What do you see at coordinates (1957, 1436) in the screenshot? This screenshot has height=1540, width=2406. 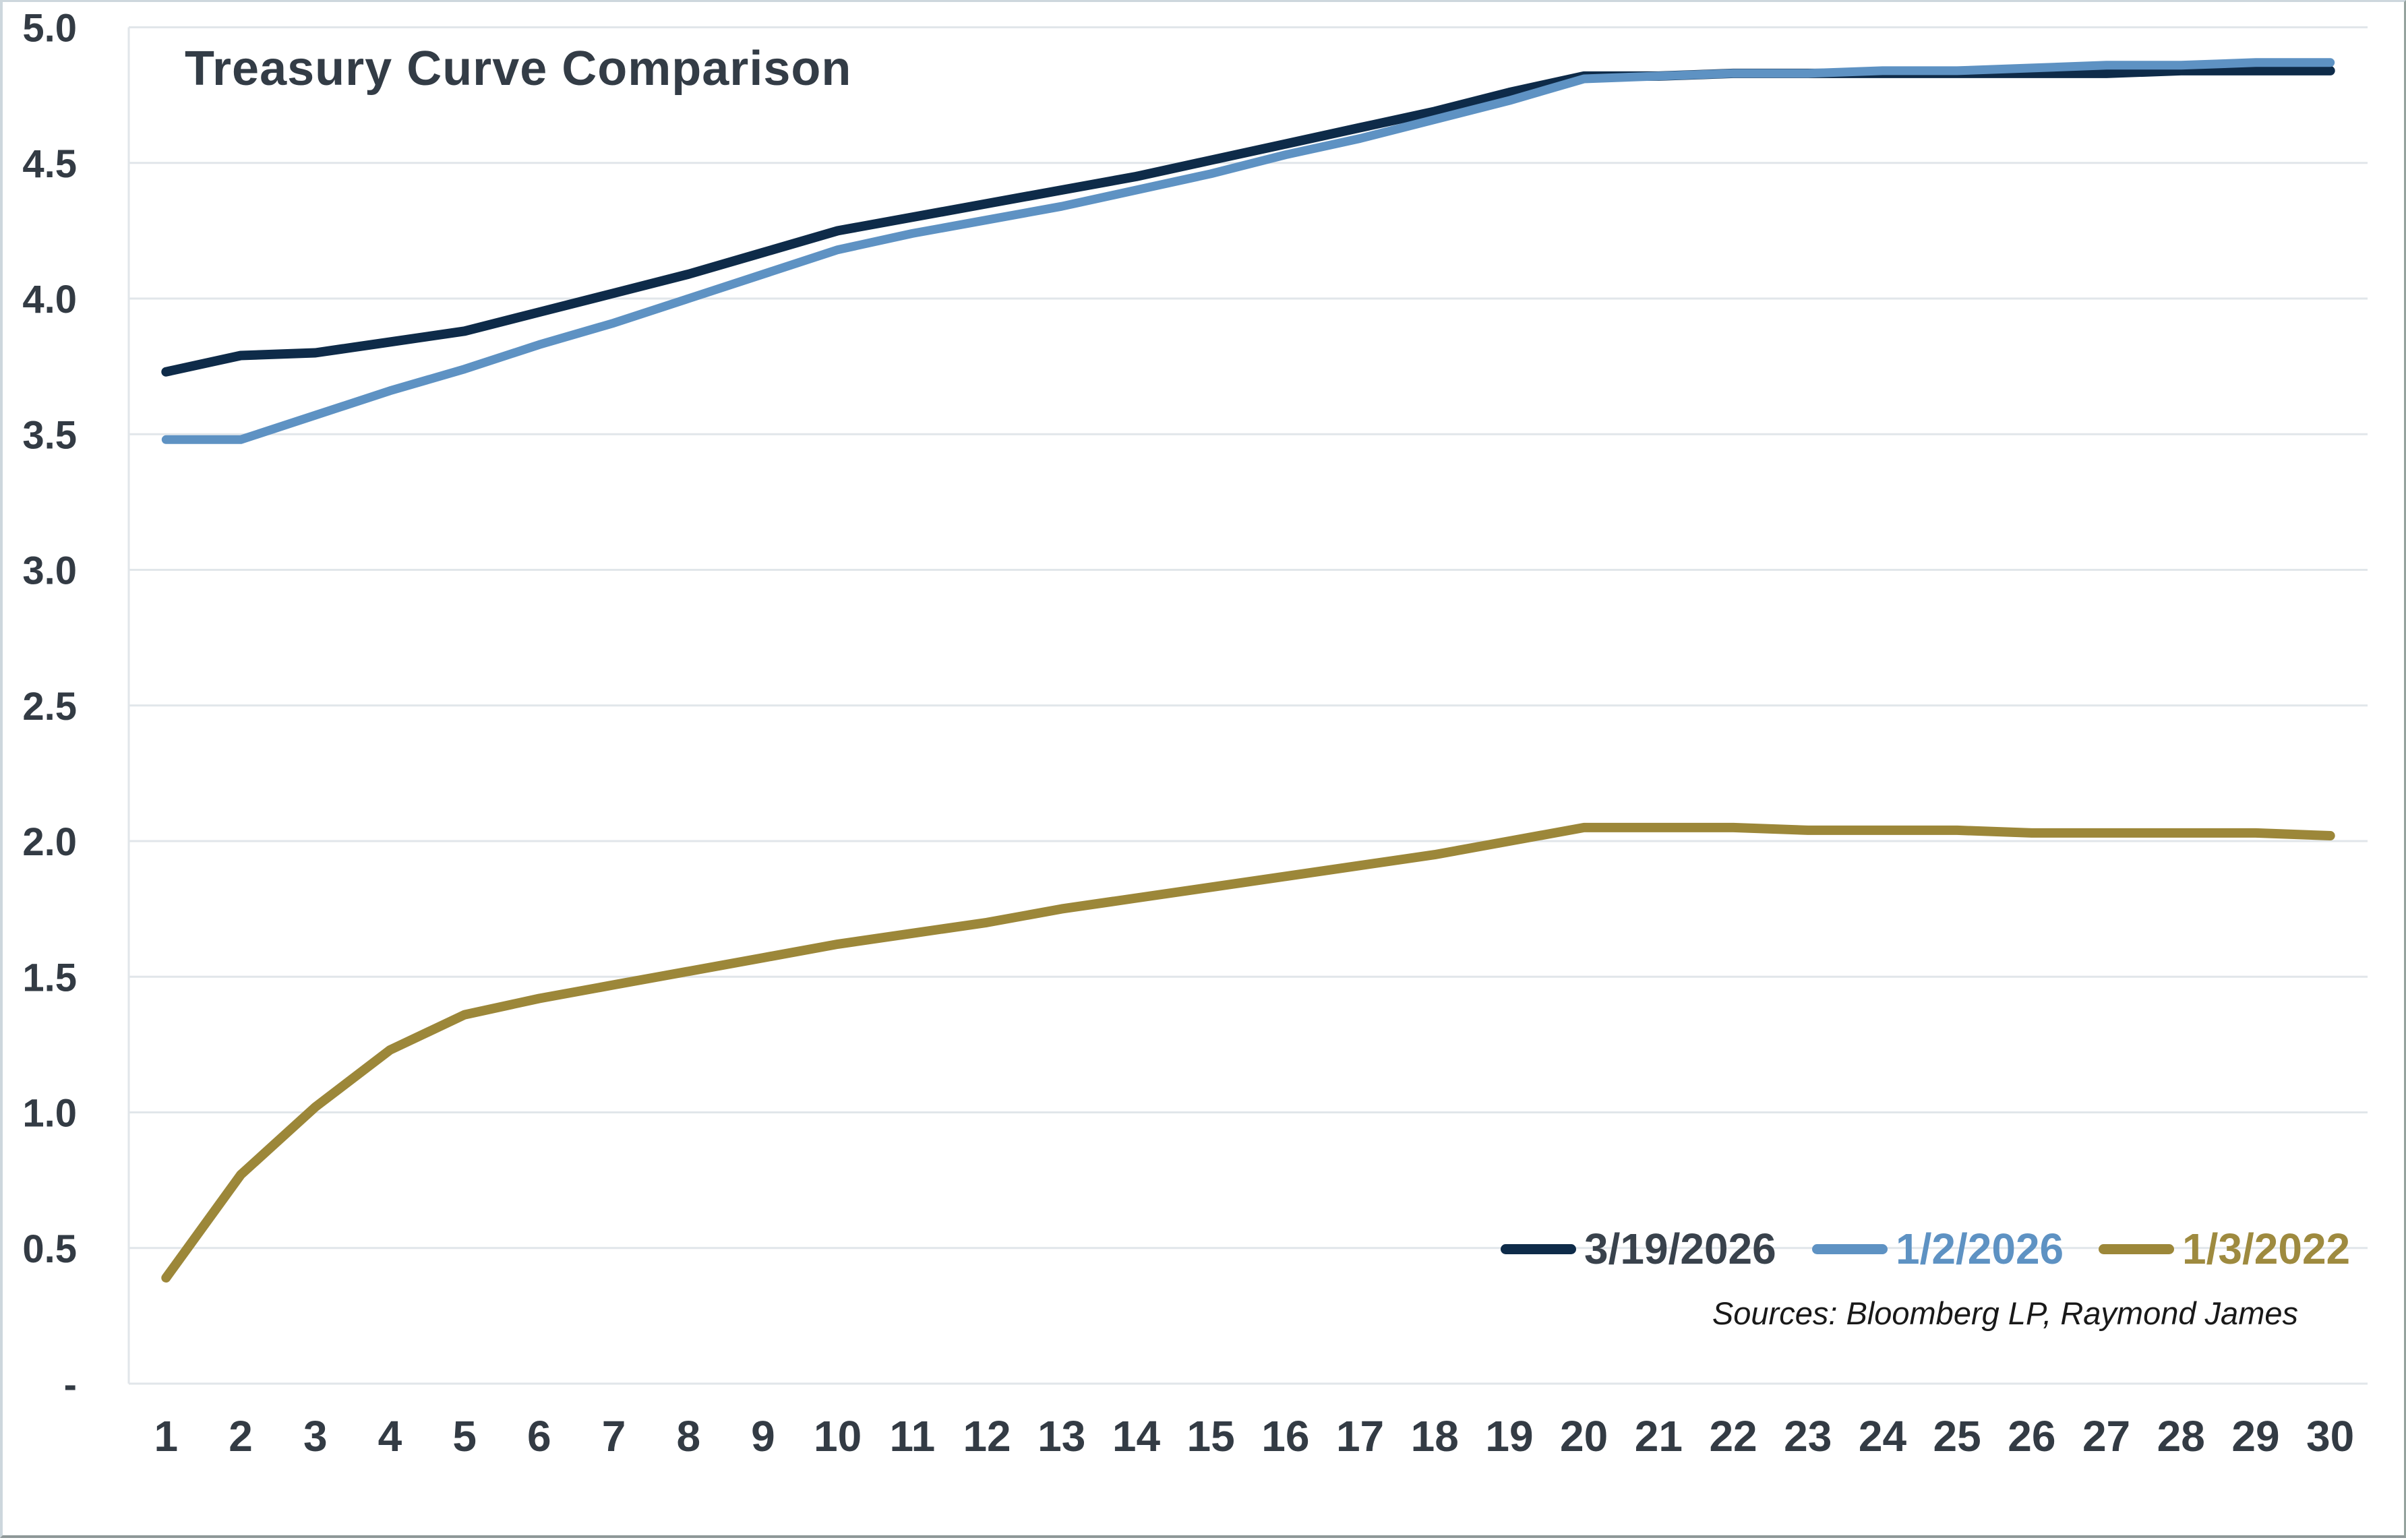 I see `x-tick-label-25: 25` at bounding box center [1957, 1436].